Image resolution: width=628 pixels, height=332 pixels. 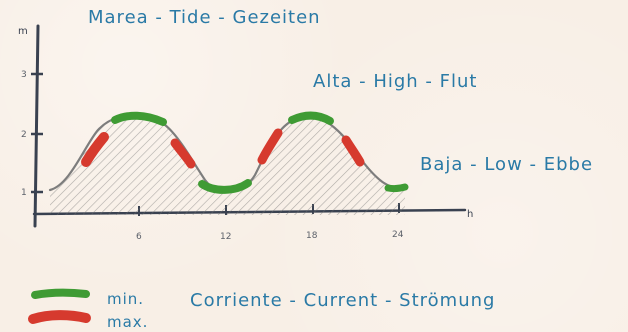 What do you see at coordinates (395, 81) in the screenshot?
I see `high-tide-label: Alta - High - Flut` at bounding box center [395, 81].